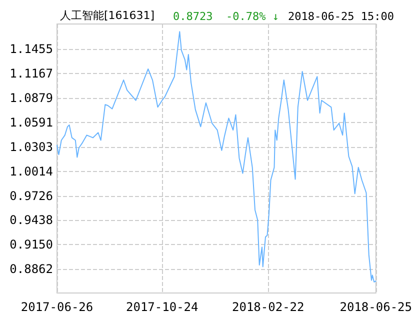  What do you see at coordinates (31, 147) in the screenshot?
I see `y-tick-label: 1.0303` at bounding box center [31, 147].